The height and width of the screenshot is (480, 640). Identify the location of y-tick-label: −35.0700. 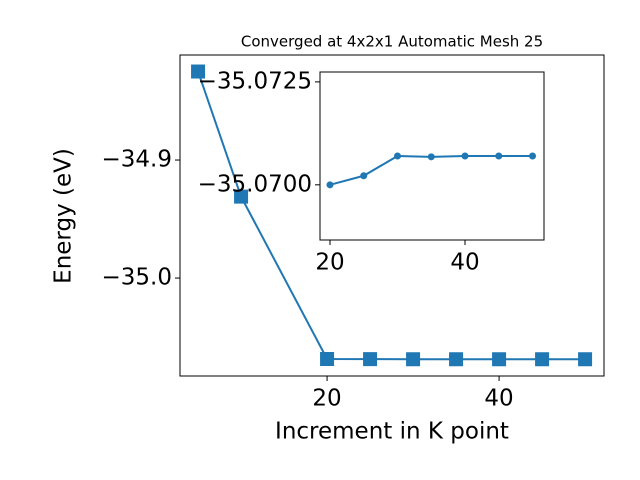
(255, 184).